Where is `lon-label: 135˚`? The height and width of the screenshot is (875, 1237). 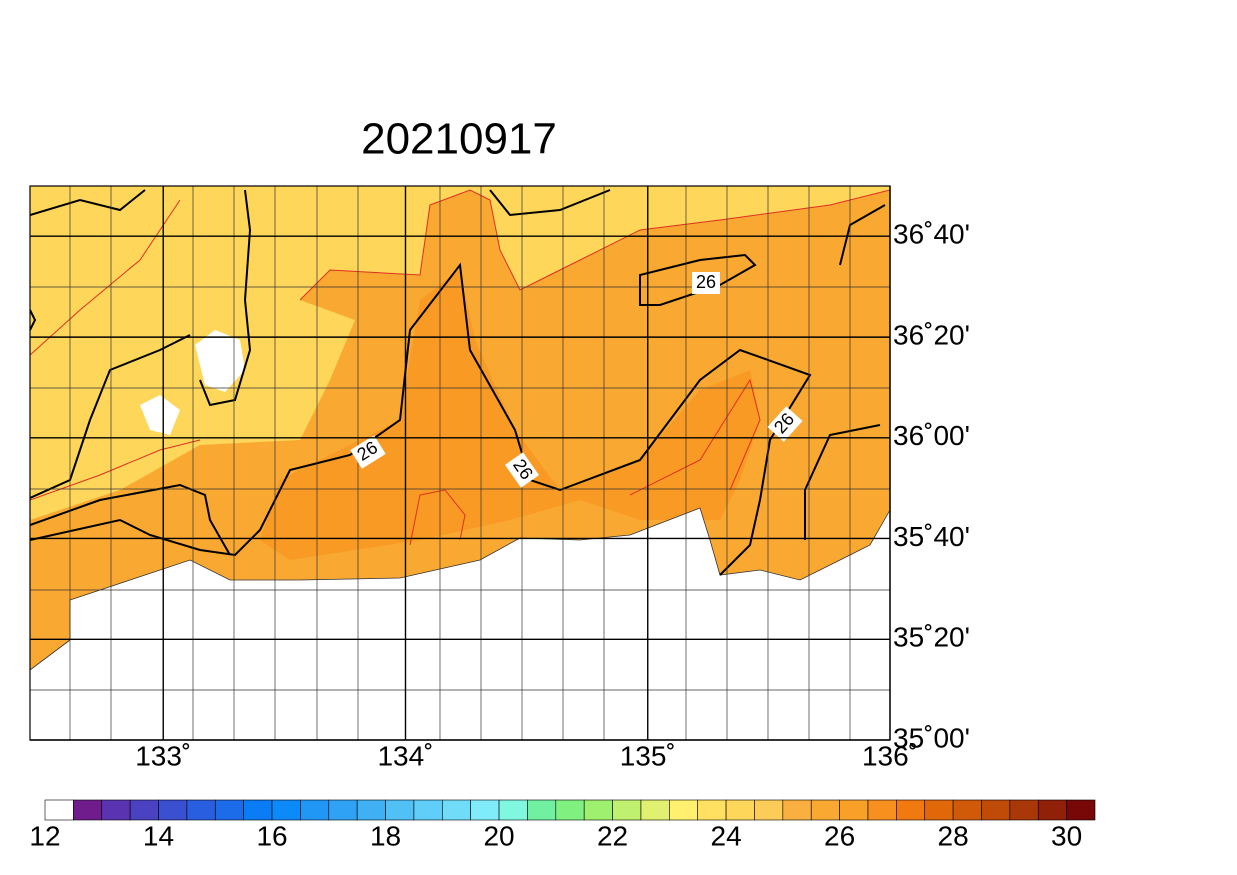
lon-label: 135˚ is located at coordinates (648, 755).